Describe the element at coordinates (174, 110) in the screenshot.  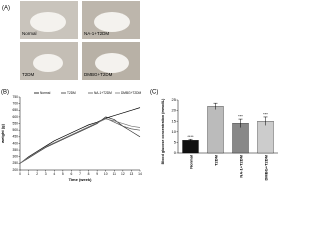
I see `y-tick-label: 20` at that location.